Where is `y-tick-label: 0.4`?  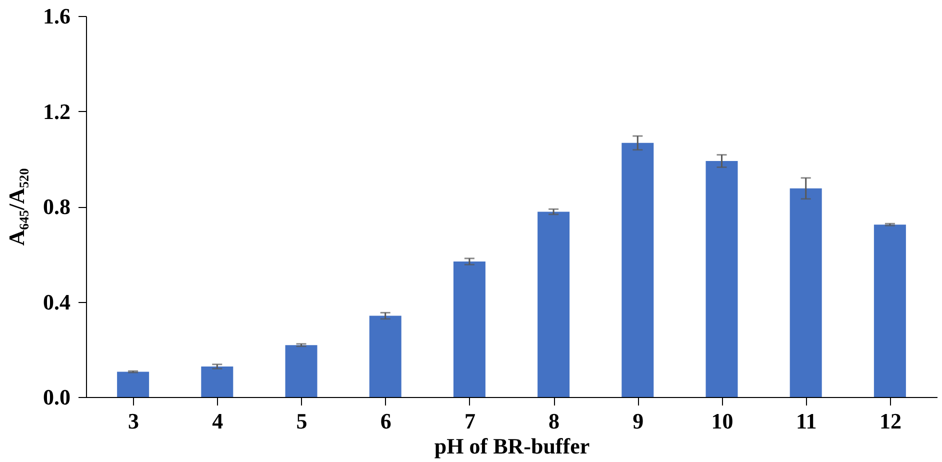 y-tick-label: 0.4 is located at coordinates (56, 301).